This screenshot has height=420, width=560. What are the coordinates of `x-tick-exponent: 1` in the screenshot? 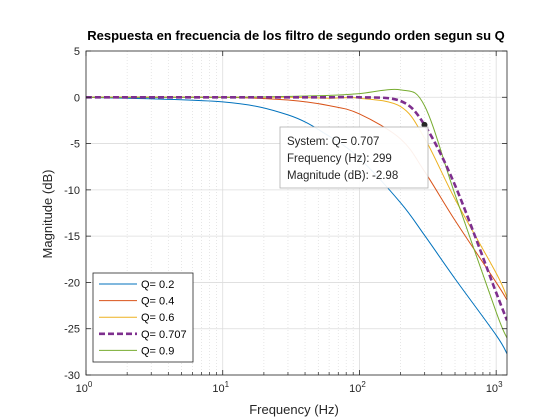 It's located at (227, 384).